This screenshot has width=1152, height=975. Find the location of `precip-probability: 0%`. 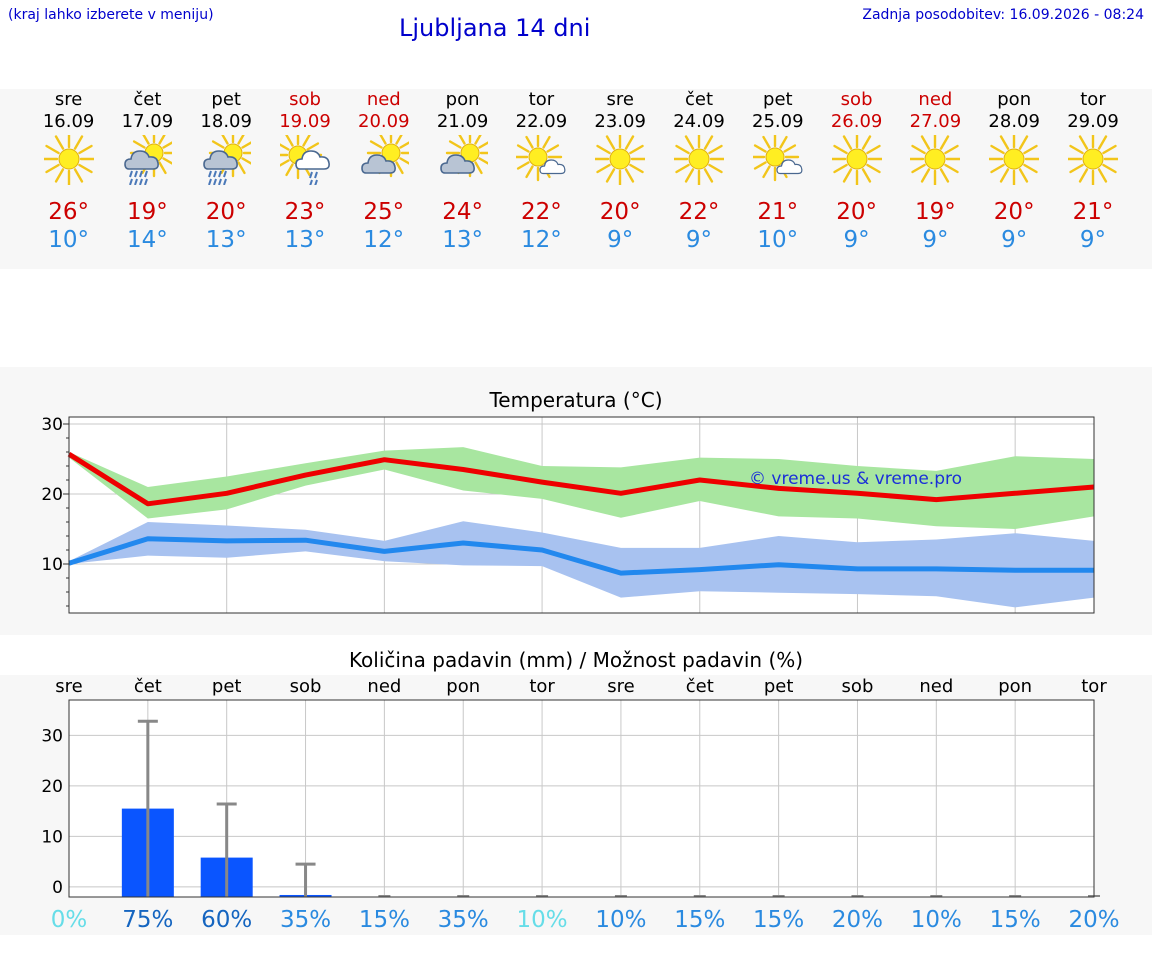

precip-probability: 0% is located at coordinates (69, 920).